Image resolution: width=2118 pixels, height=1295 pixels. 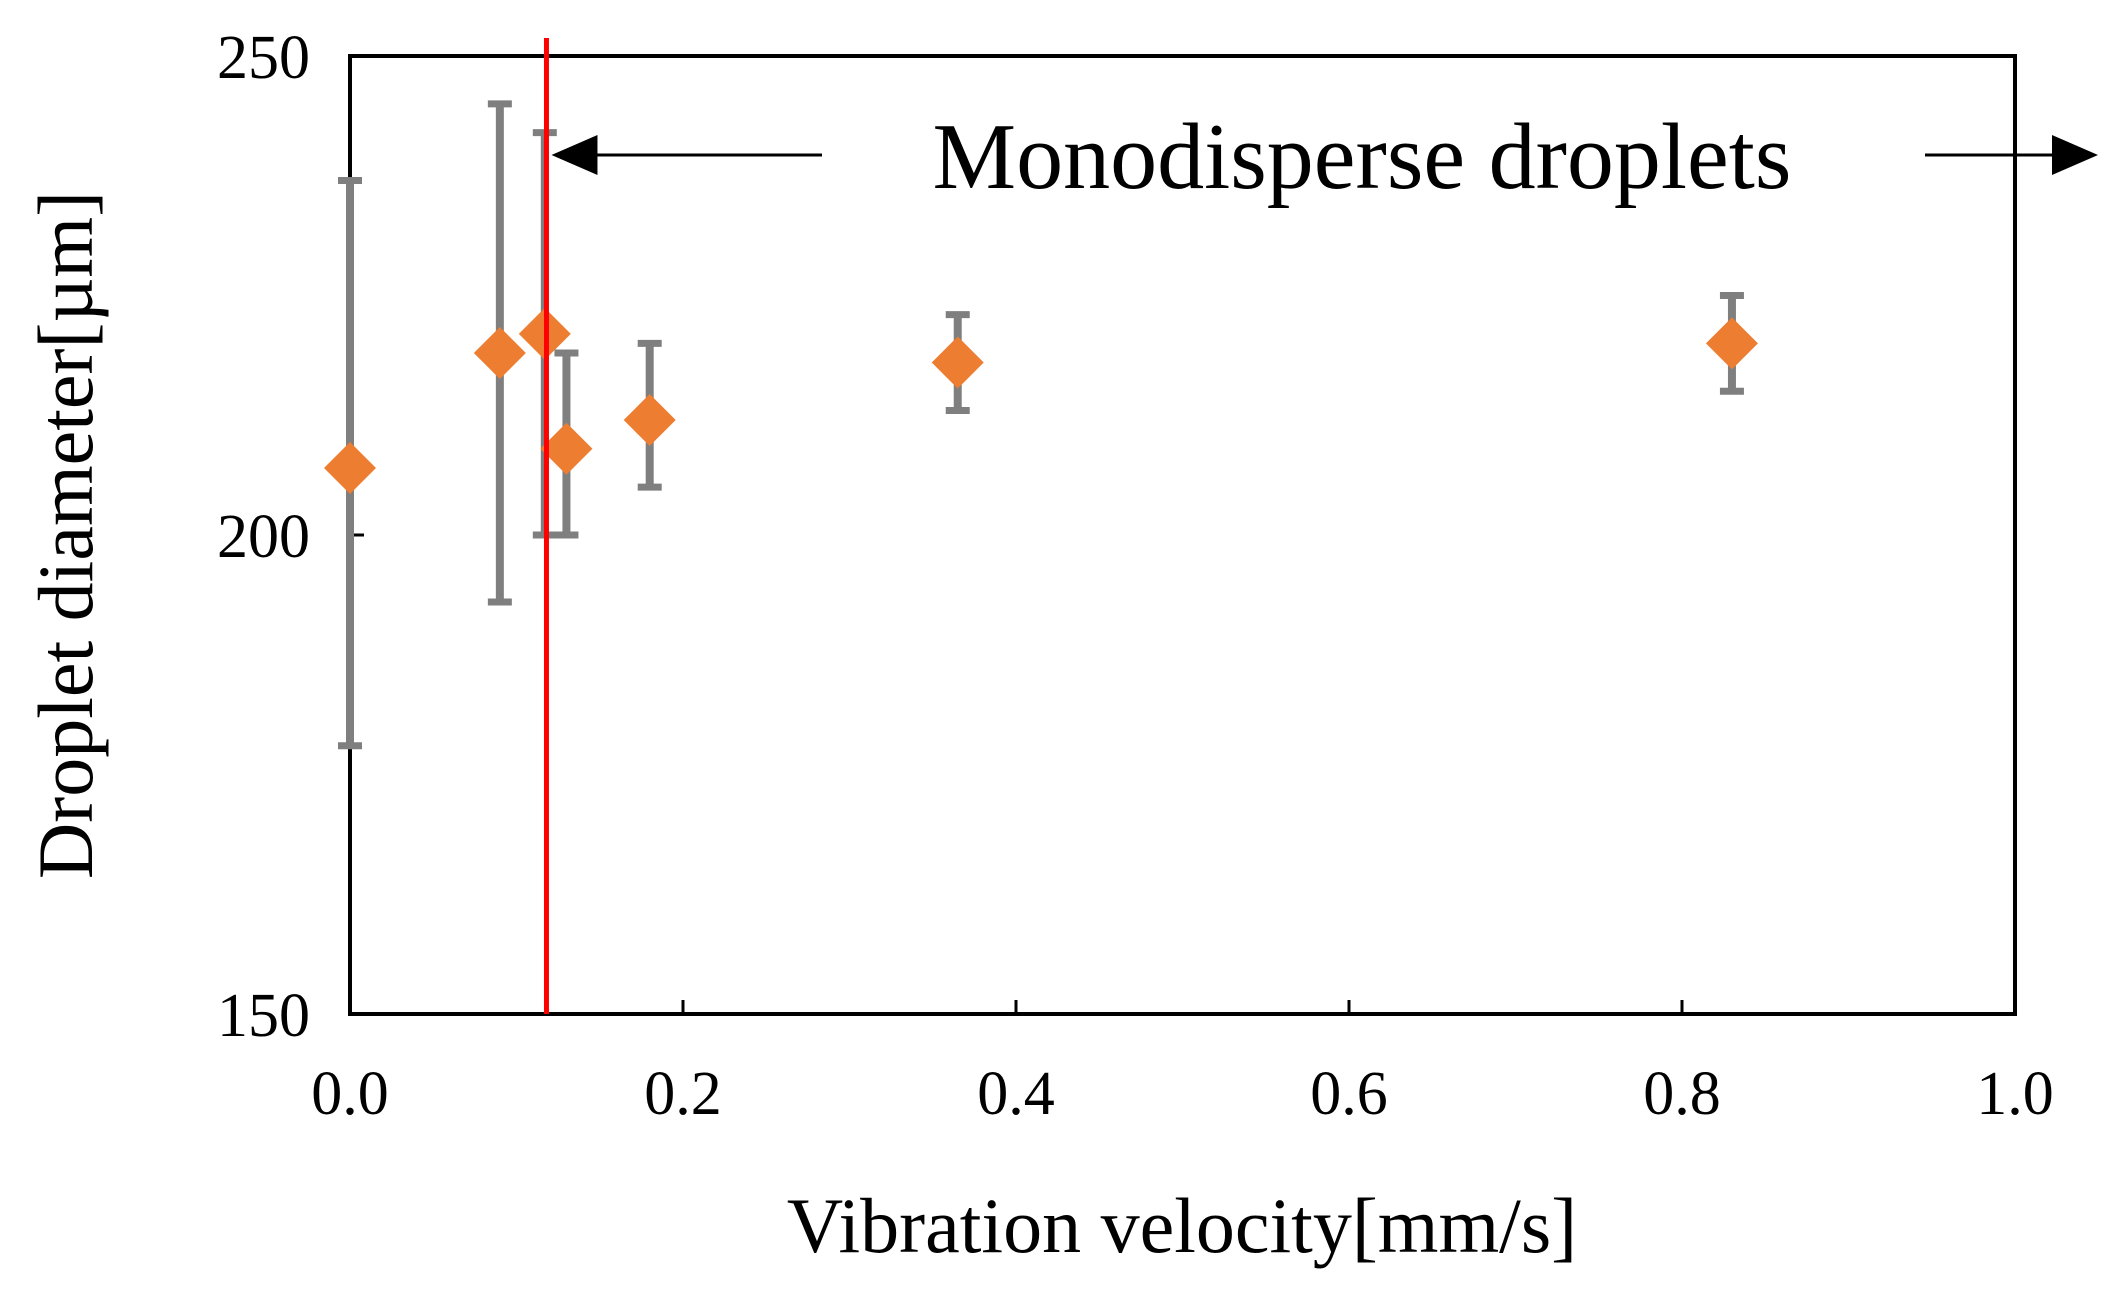 I want to click on x-tick-label: 0.4, so click(x=1016, y=1094).